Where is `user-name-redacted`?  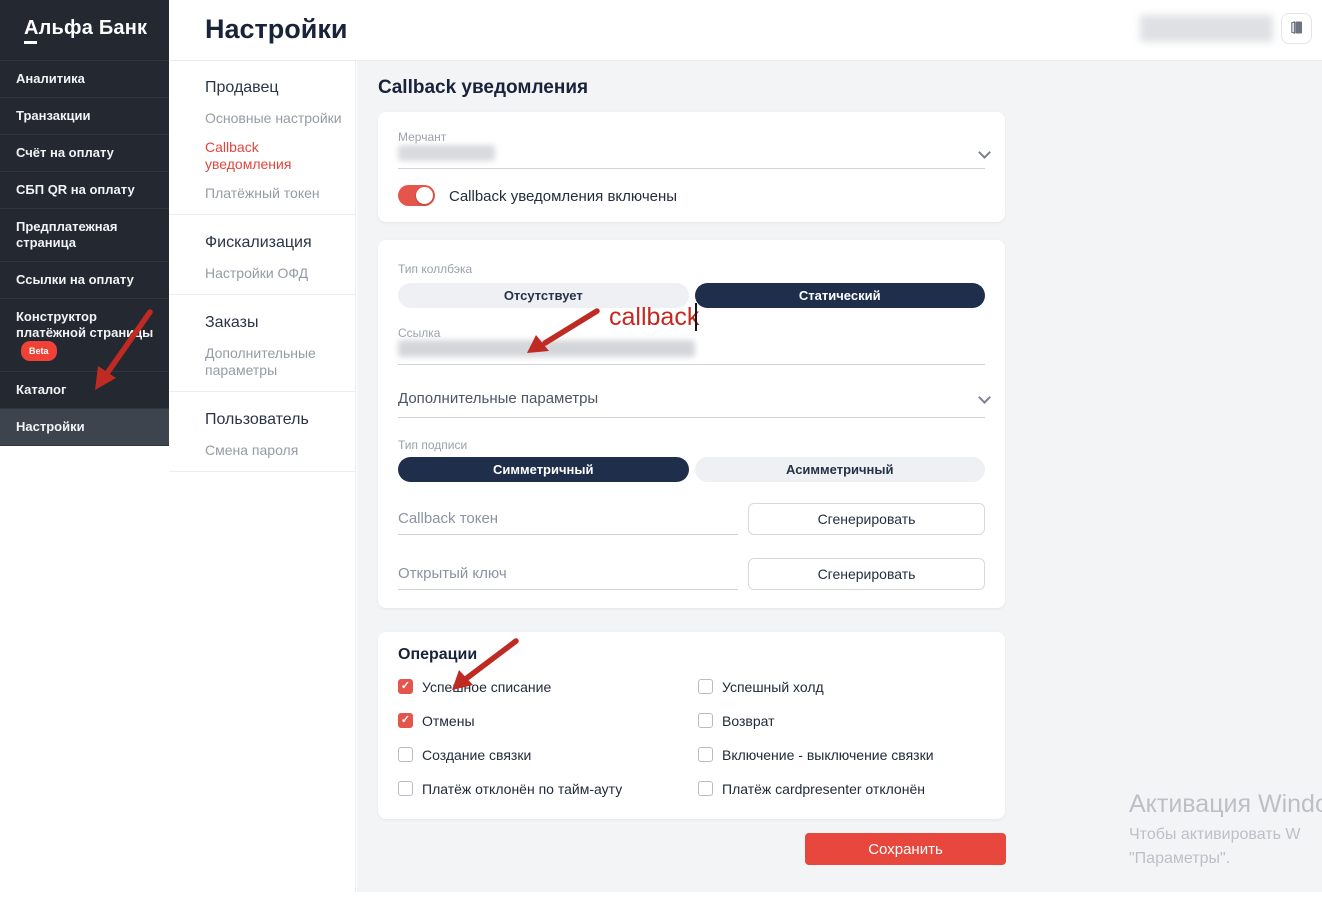 user-name-redacted is located at coordinates (1206, 28).